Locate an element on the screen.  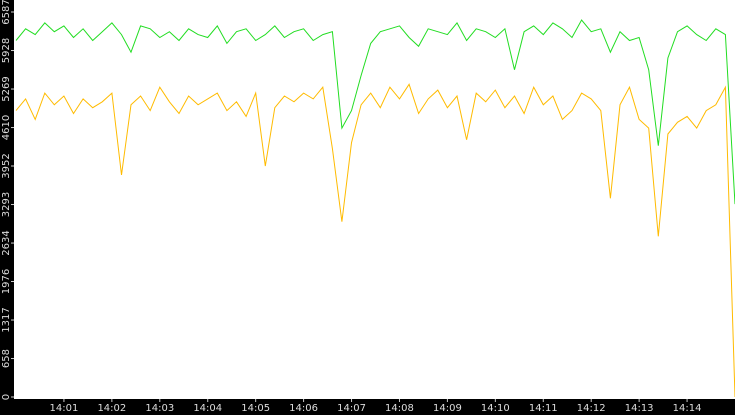
x-tick-label: 14:03 is located at coordinates (159, 408).